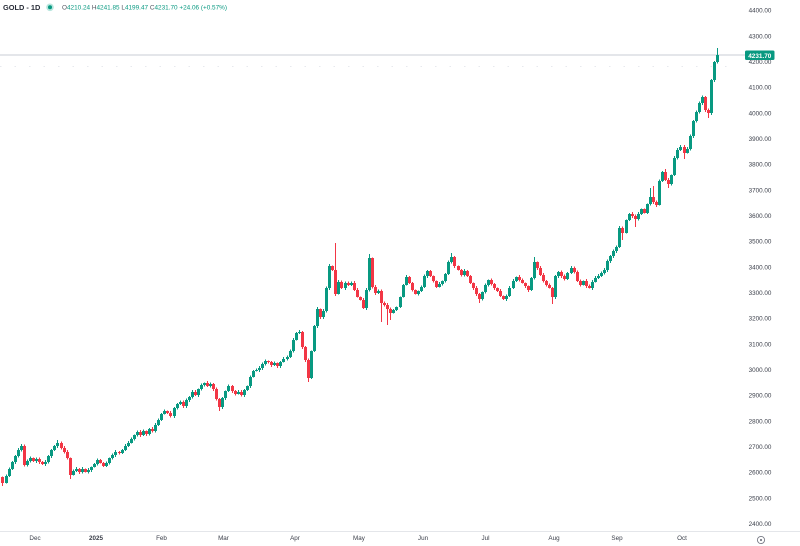 This screenshot has height=546, width=800. Describe the element at coordinates (295, 538) in the screenshot. I see `svg-text: Apr` at that location.